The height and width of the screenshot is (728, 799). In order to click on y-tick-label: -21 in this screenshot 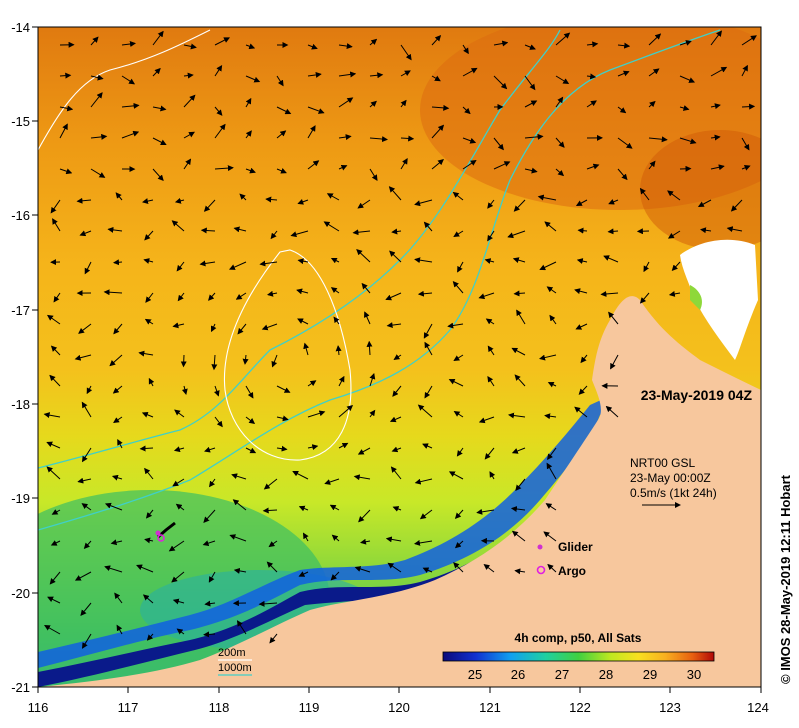, I will do `click(20, 687)`.